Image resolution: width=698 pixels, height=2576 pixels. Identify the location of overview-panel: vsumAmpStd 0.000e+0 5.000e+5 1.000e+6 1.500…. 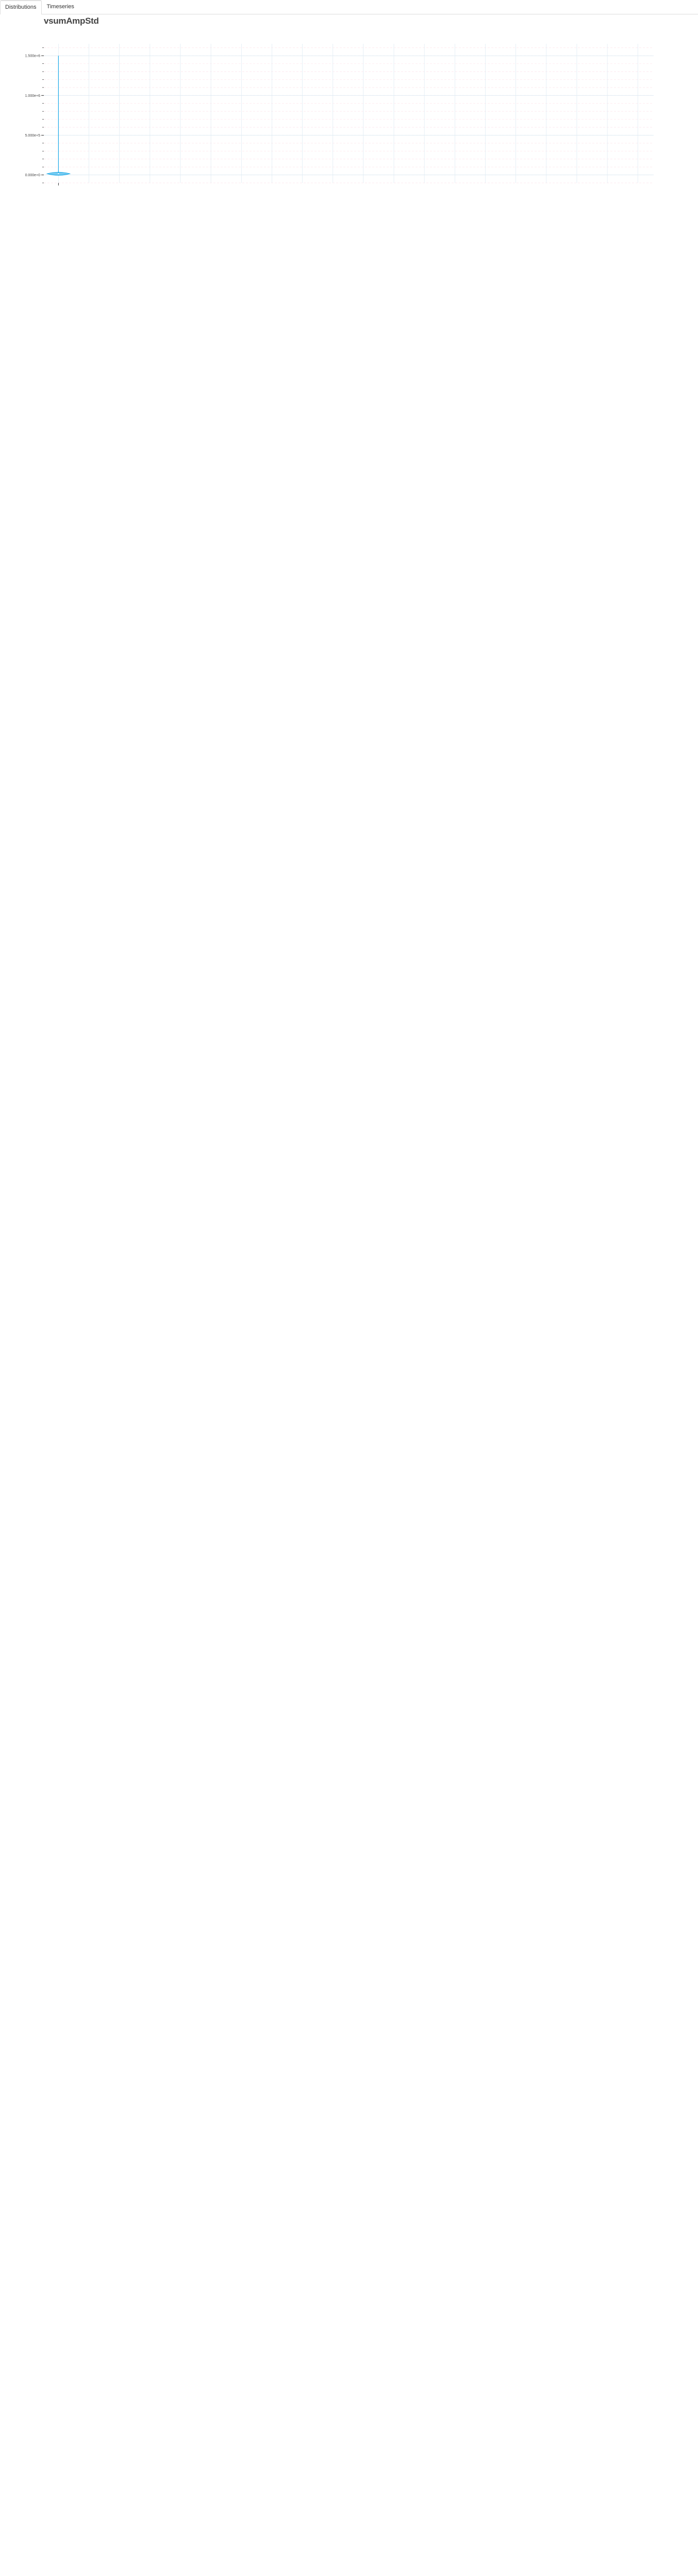
(349, 115).